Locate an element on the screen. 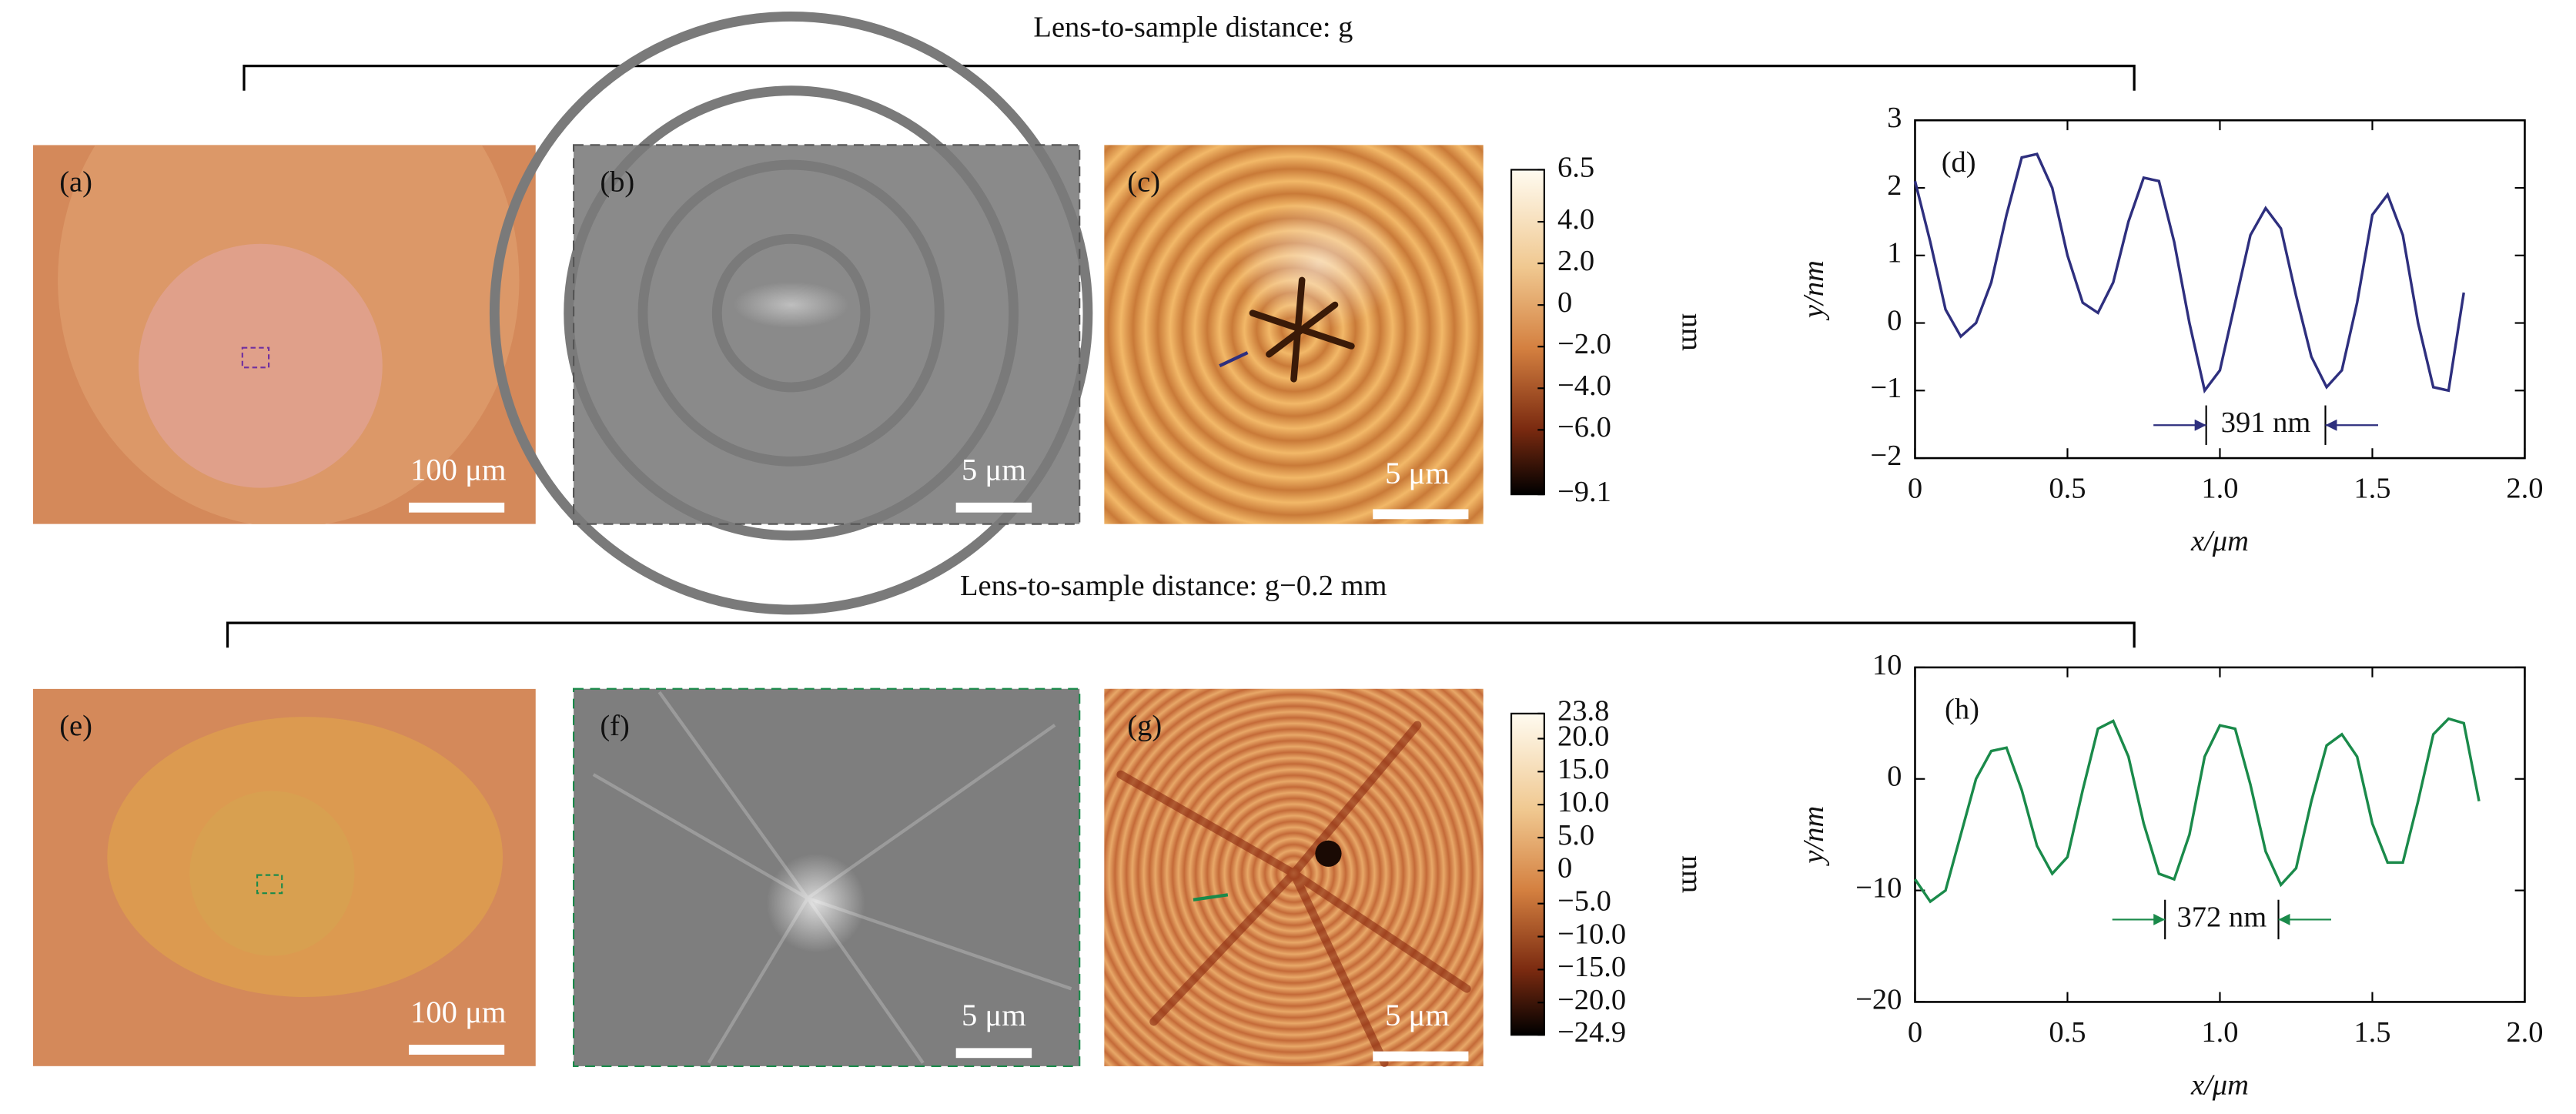  colorbar-tick-label: −15.0 is located at coordinates (1592, 967).